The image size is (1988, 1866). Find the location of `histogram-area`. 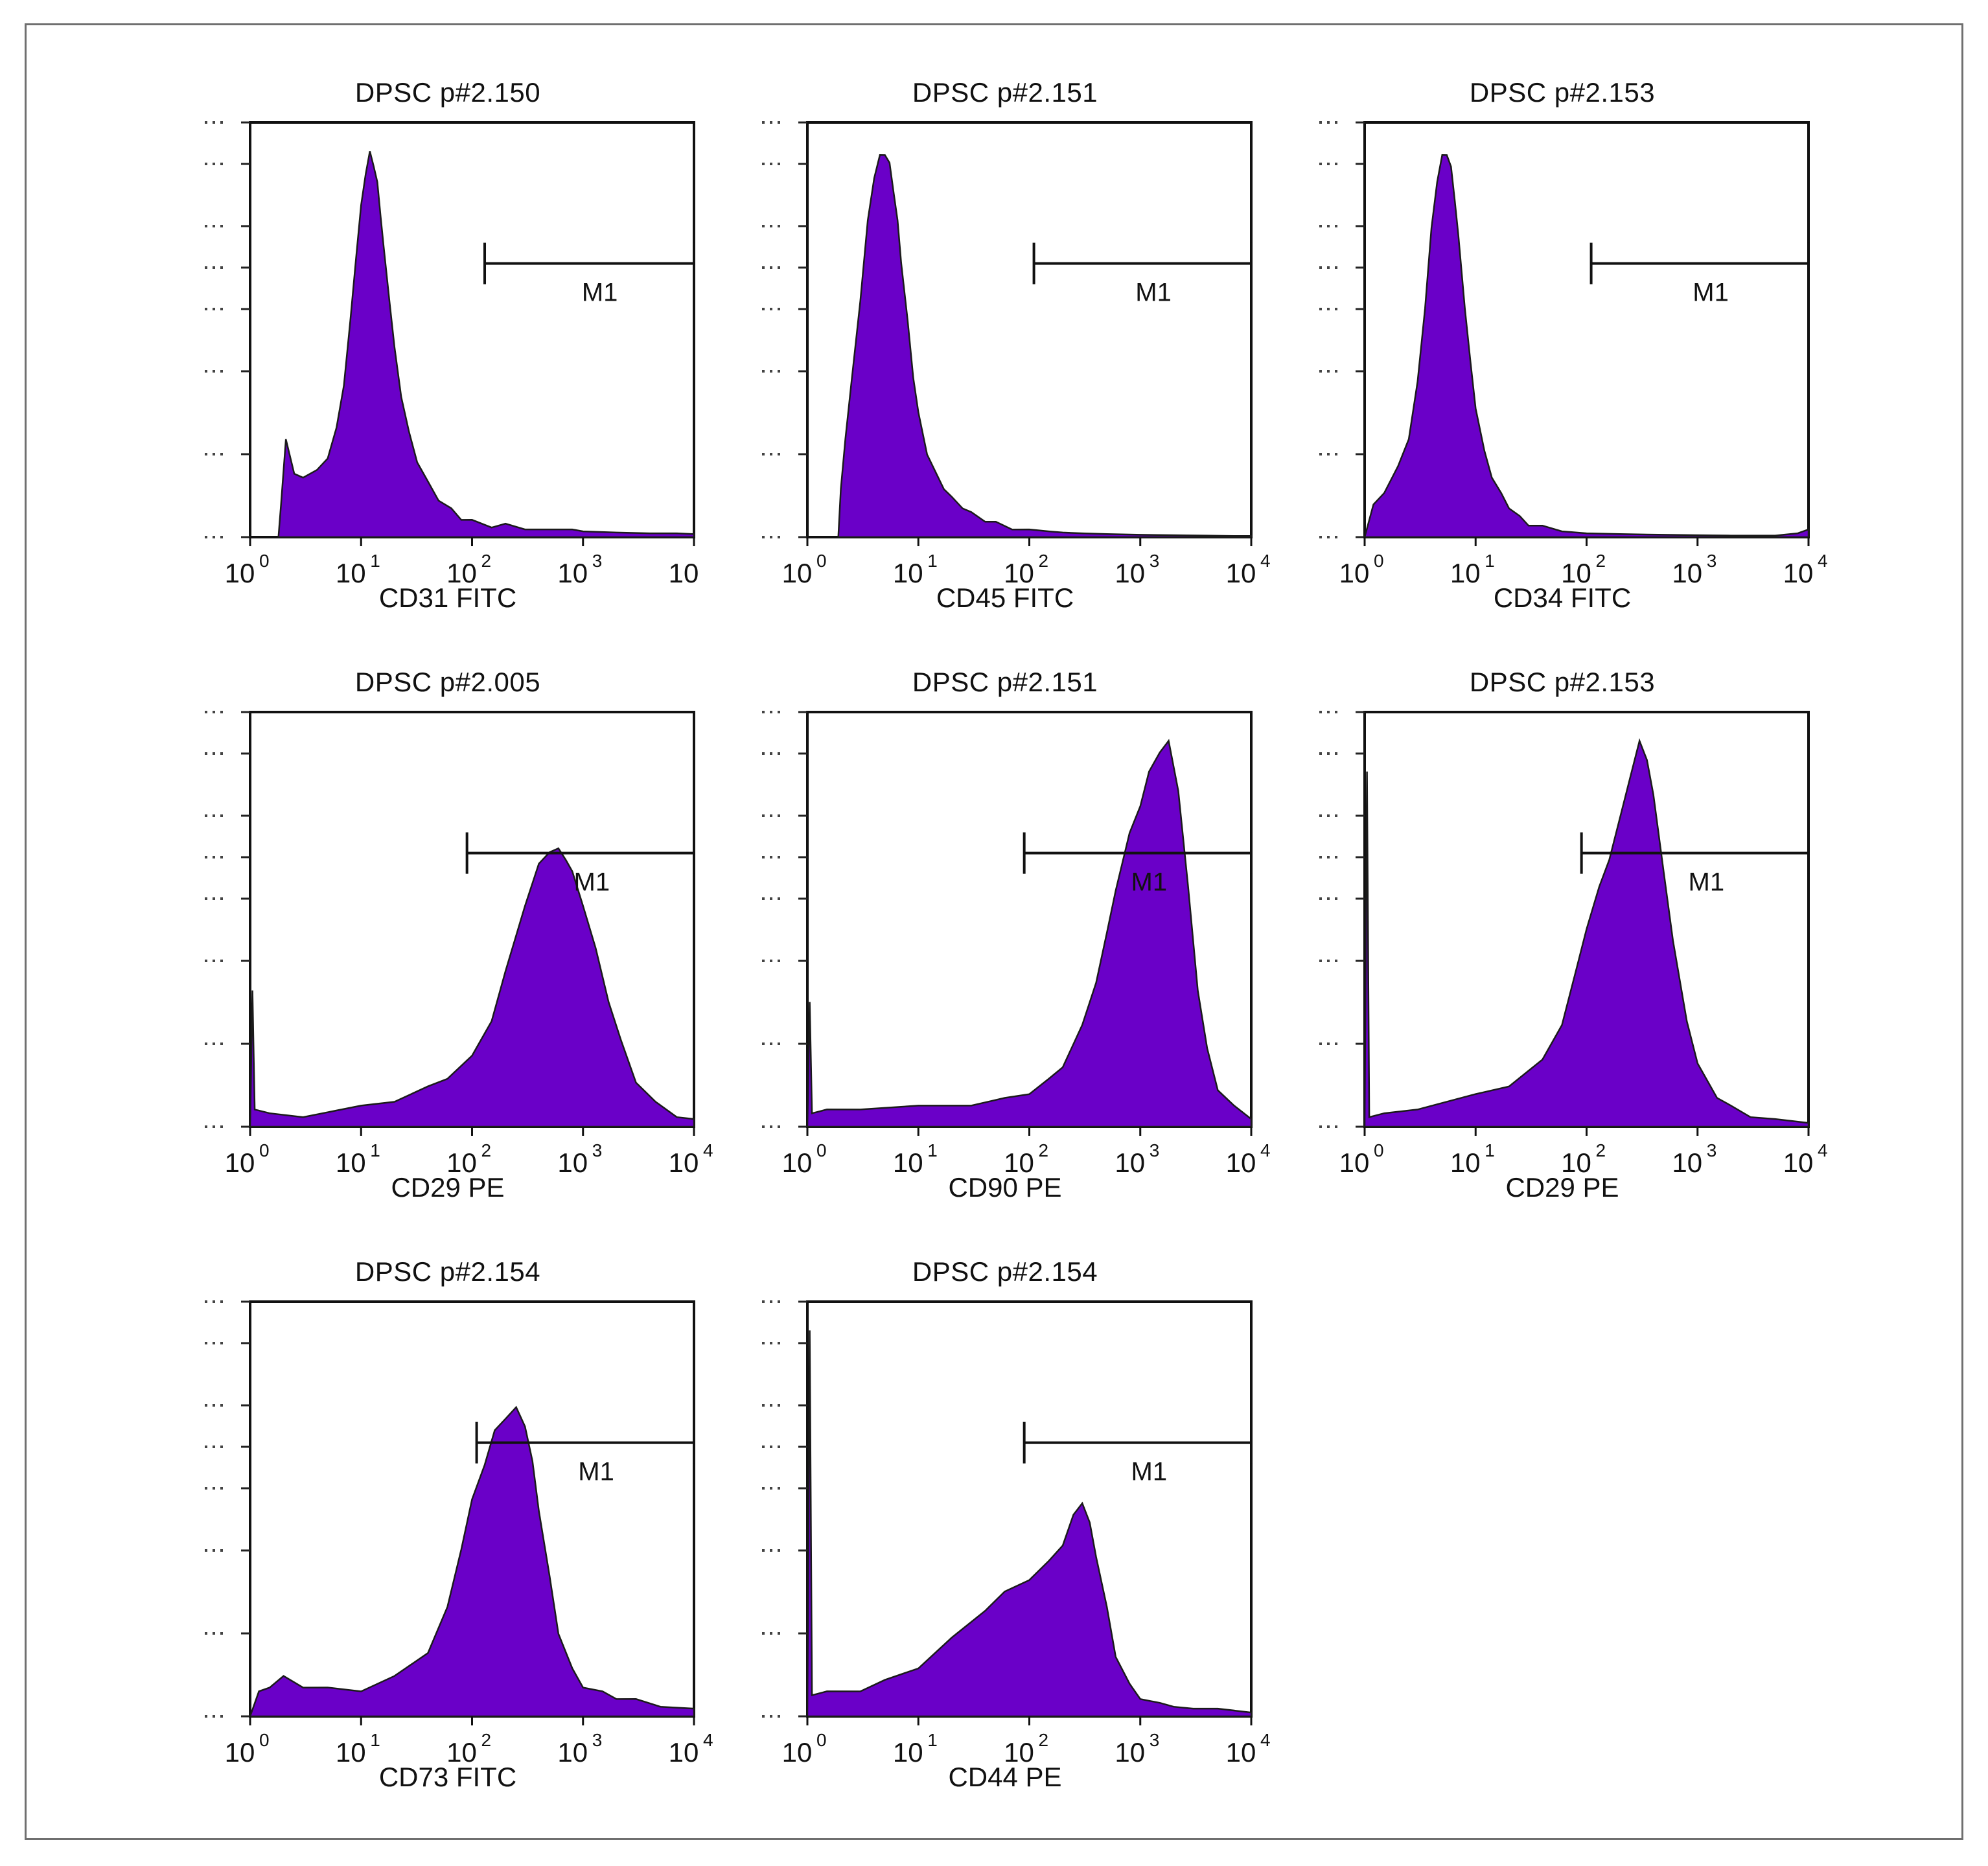

histogram-area is located at coordinates (1029, 933).